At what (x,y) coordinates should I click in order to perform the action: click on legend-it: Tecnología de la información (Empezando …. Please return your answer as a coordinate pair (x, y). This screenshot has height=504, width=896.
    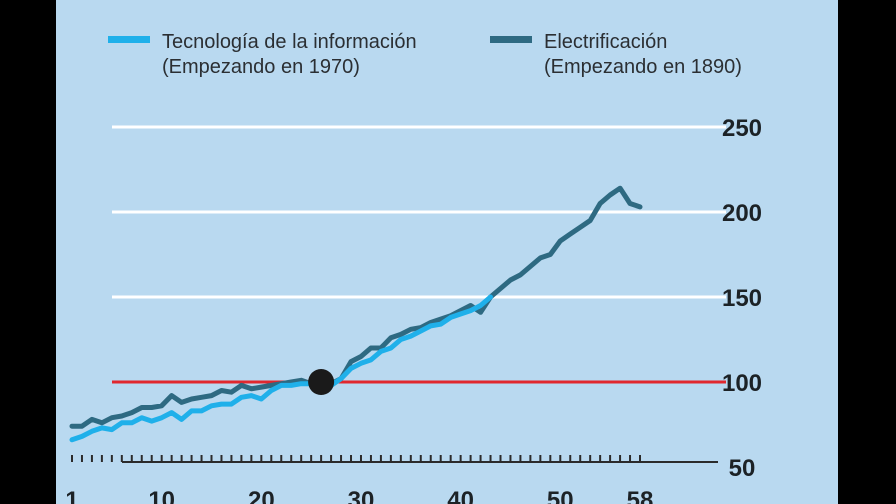
    Looking at the image, I should click on (262, 55).